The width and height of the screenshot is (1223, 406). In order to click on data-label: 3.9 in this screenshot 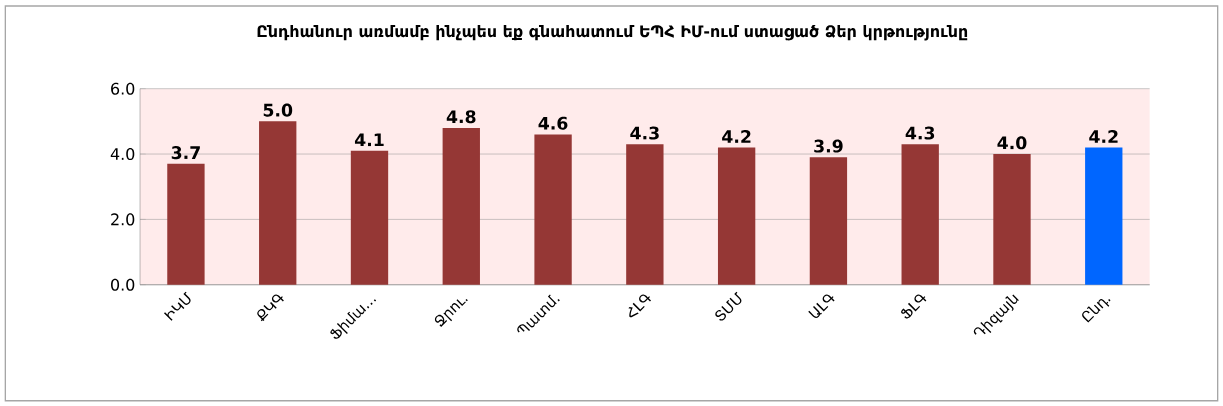, I will do `click(828, 146)`.